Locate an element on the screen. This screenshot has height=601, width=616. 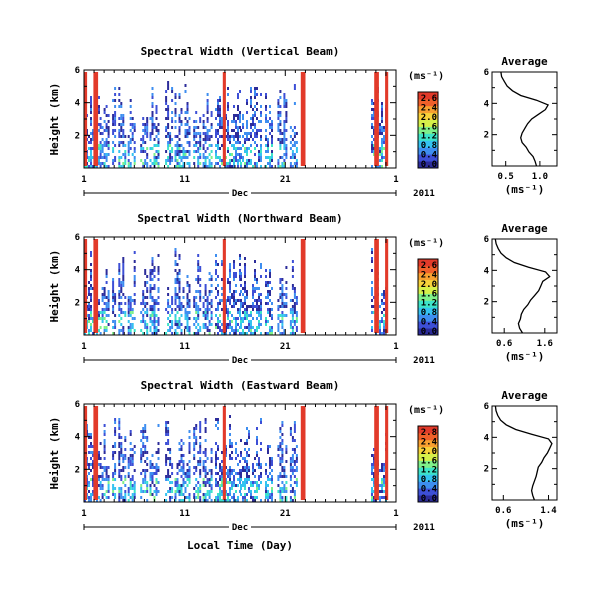
colorbar-tick-label: 1.6 is located at coordinates (429, 461).